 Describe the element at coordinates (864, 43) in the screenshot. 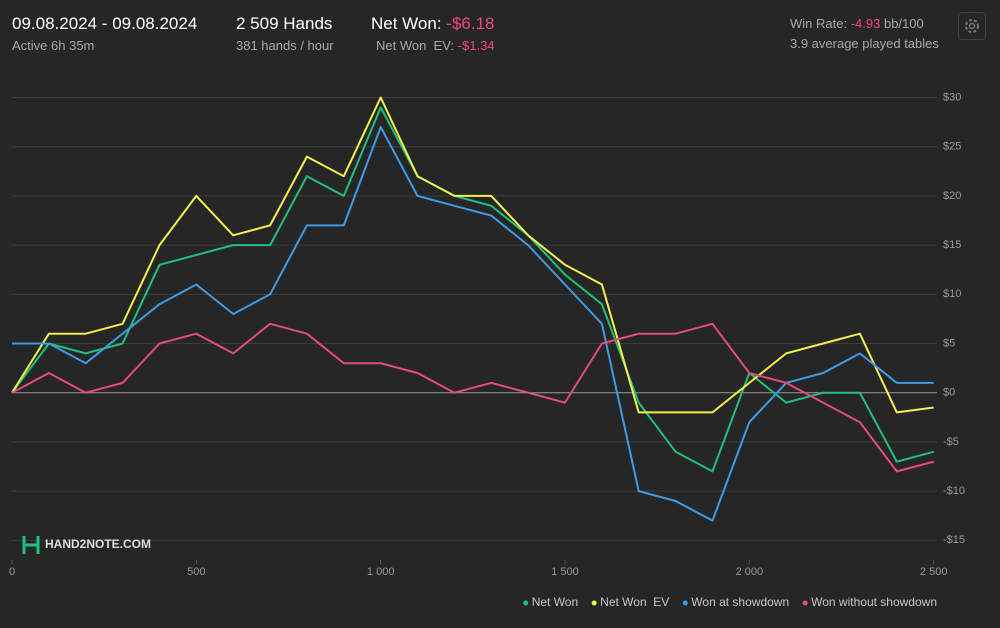

I see `avg-tables: 3.9 average played tables` at that location.